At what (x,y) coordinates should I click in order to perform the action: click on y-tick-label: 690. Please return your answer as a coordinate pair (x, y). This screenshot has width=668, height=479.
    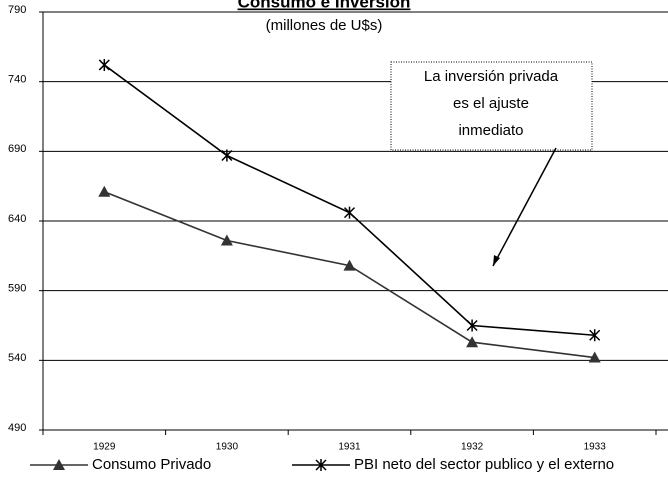
    Looking at the image, I should click on (17, 149).